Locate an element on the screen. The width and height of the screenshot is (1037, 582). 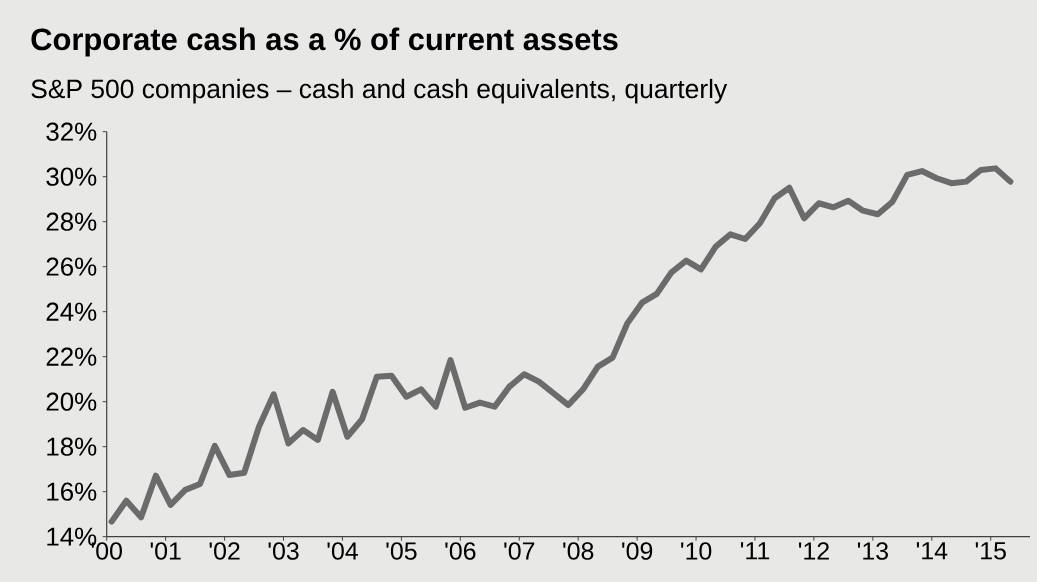
x-tick-label: '09 is located at coordinates (637, 551).